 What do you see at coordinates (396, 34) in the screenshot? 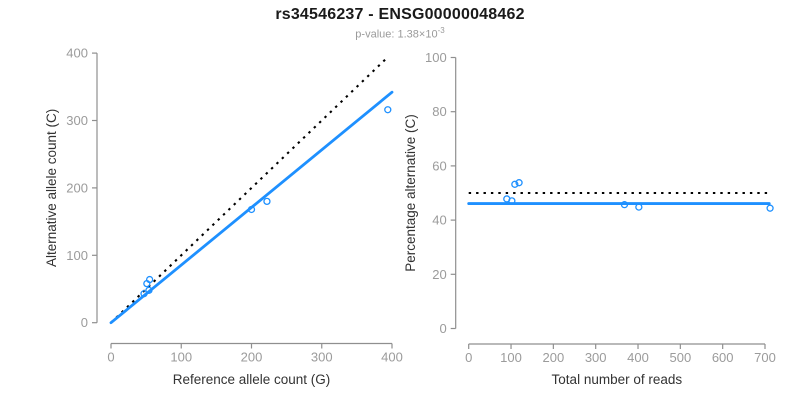
I see `p-value-text: p-value: 1.38×10` at bounding box center [396, 34].